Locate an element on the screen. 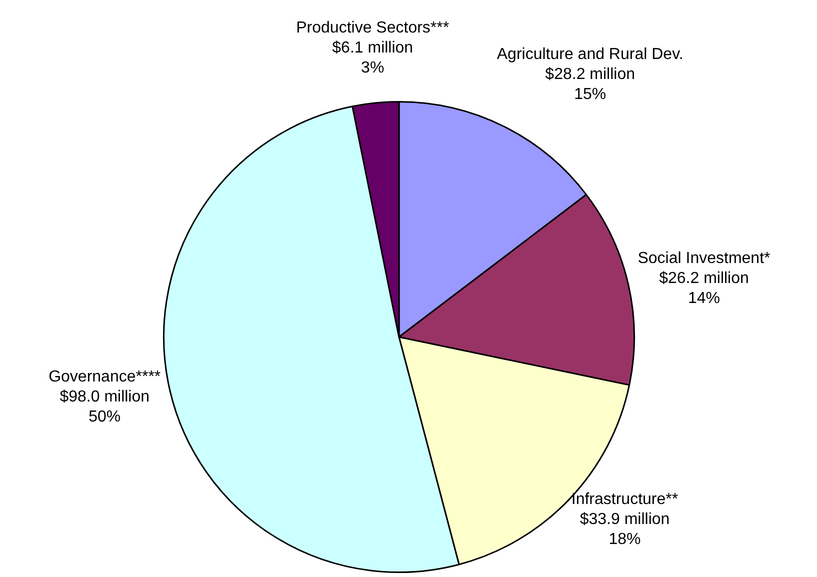 This screenshot has width=817, height=577. data-label: $26.2 million is located at coordinates (704, 278).